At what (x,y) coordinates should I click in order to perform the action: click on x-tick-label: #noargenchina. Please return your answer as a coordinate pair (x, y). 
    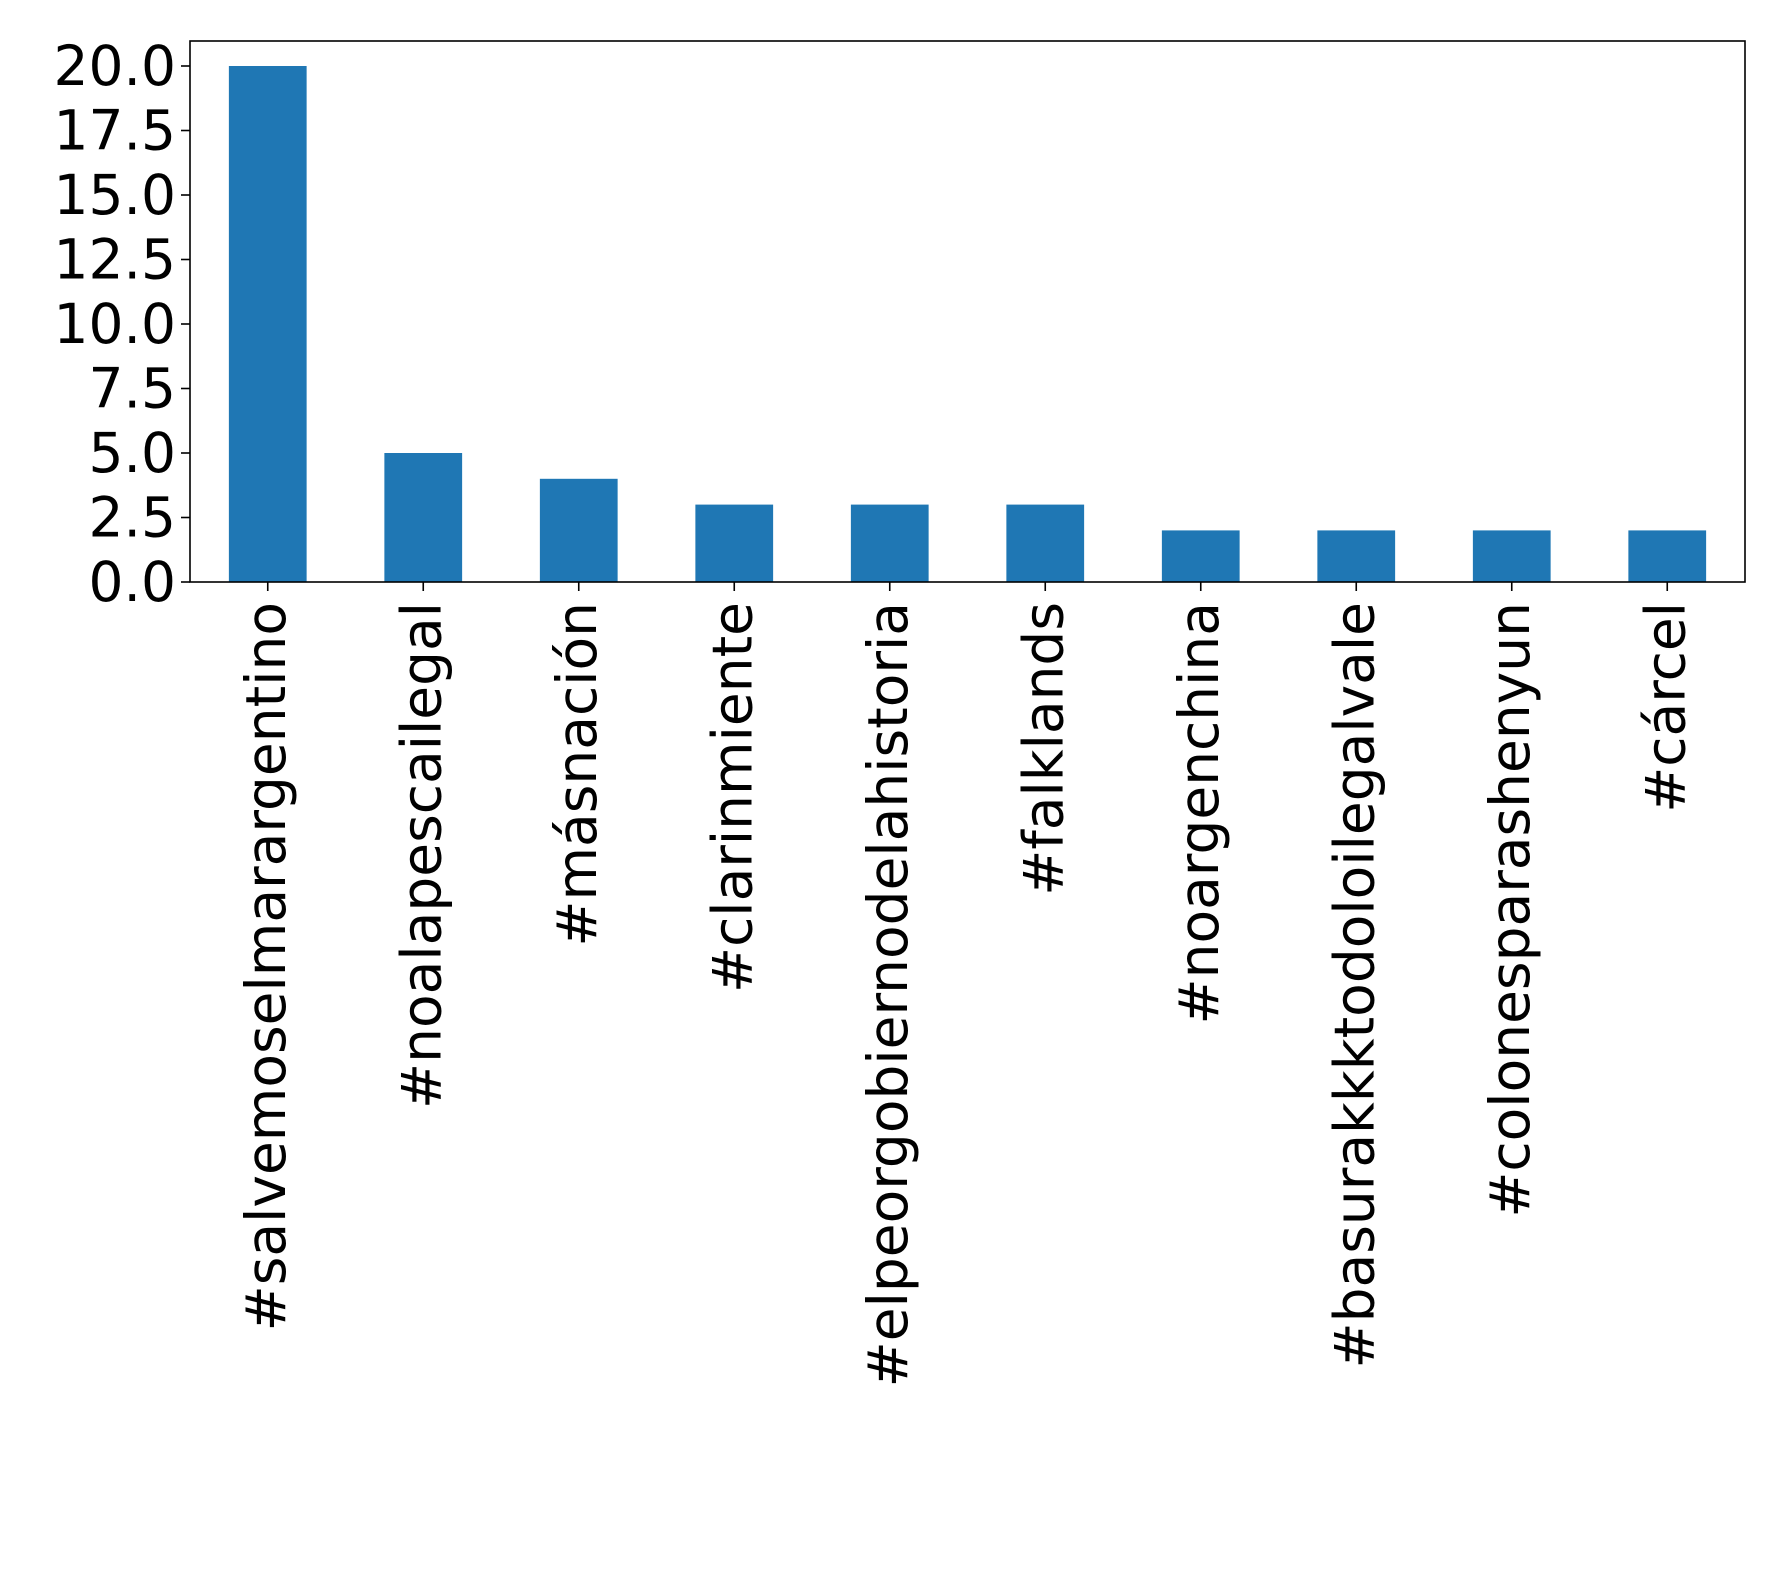
    Looking at the image, I should click on (1199, 813).